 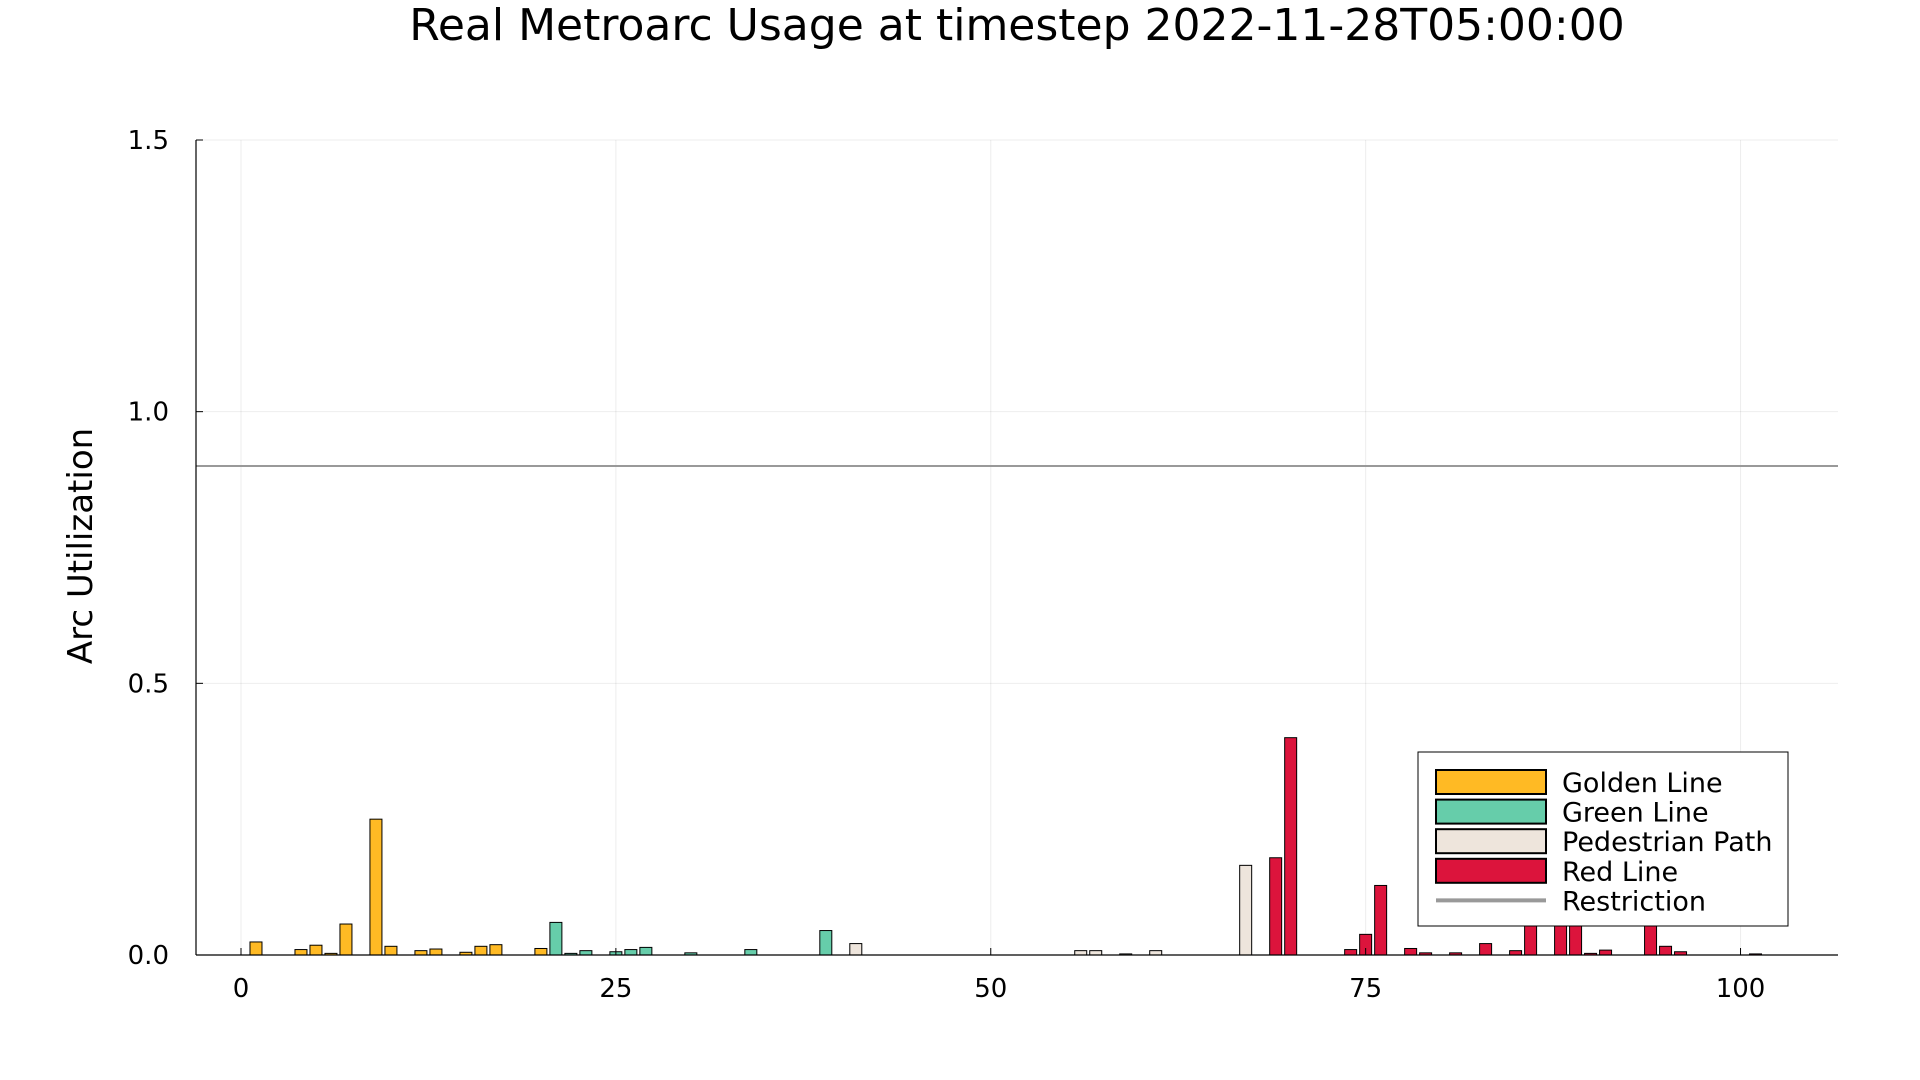 I want to click on legend-label: Golden Line, so click(x=1642, y=783).